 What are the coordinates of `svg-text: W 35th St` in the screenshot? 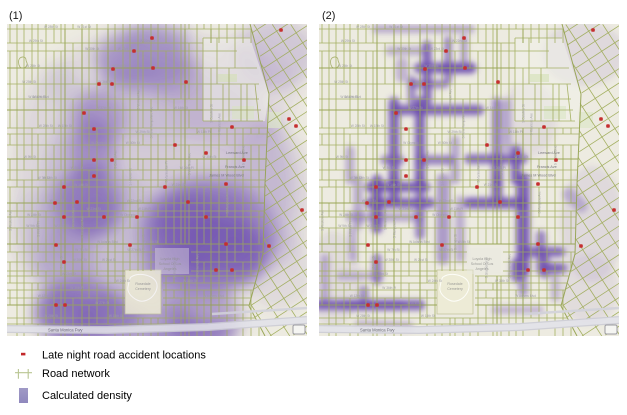 It's located at (502, 281).